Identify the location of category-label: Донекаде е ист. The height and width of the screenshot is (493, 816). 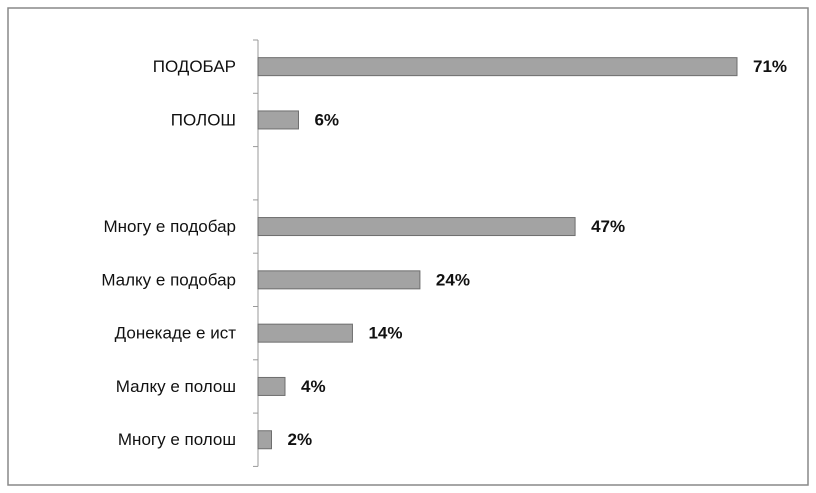
(176, 333).